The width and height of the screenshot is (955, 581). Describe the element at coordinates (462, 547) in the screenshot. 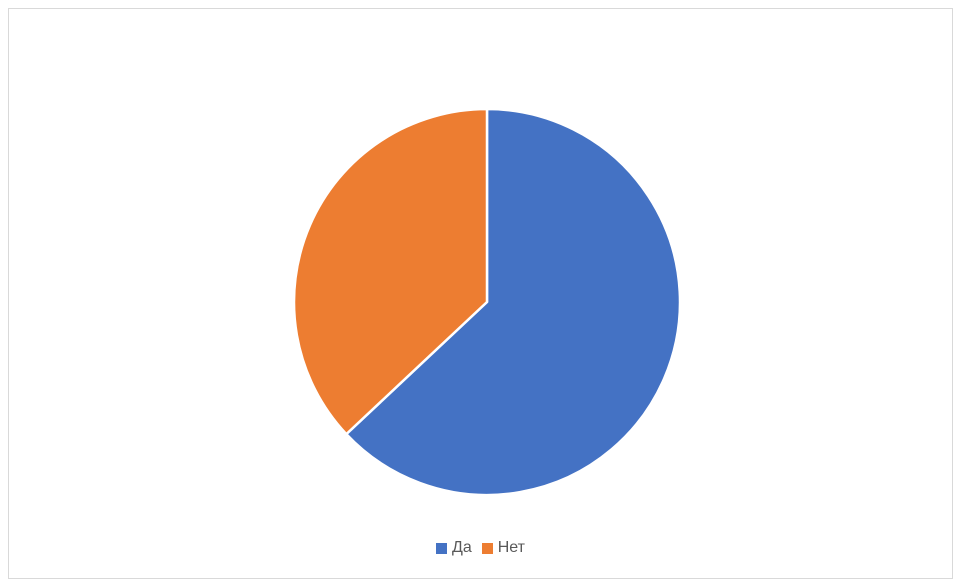

I see `legend-label-da: Да` at that location.